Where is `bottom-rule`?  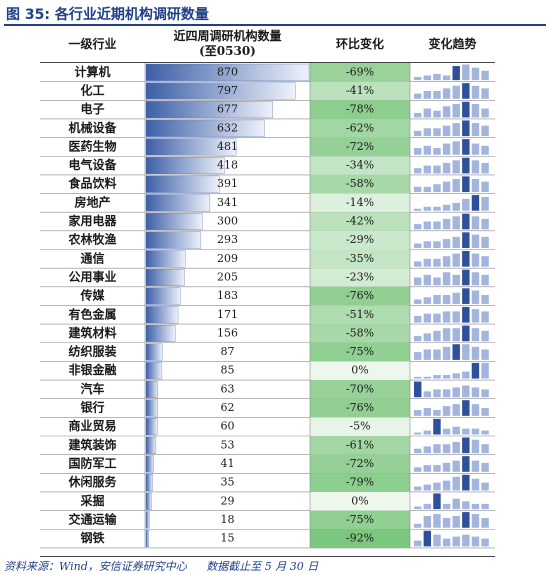
bottom-rule is located at coordinates (267, 556).